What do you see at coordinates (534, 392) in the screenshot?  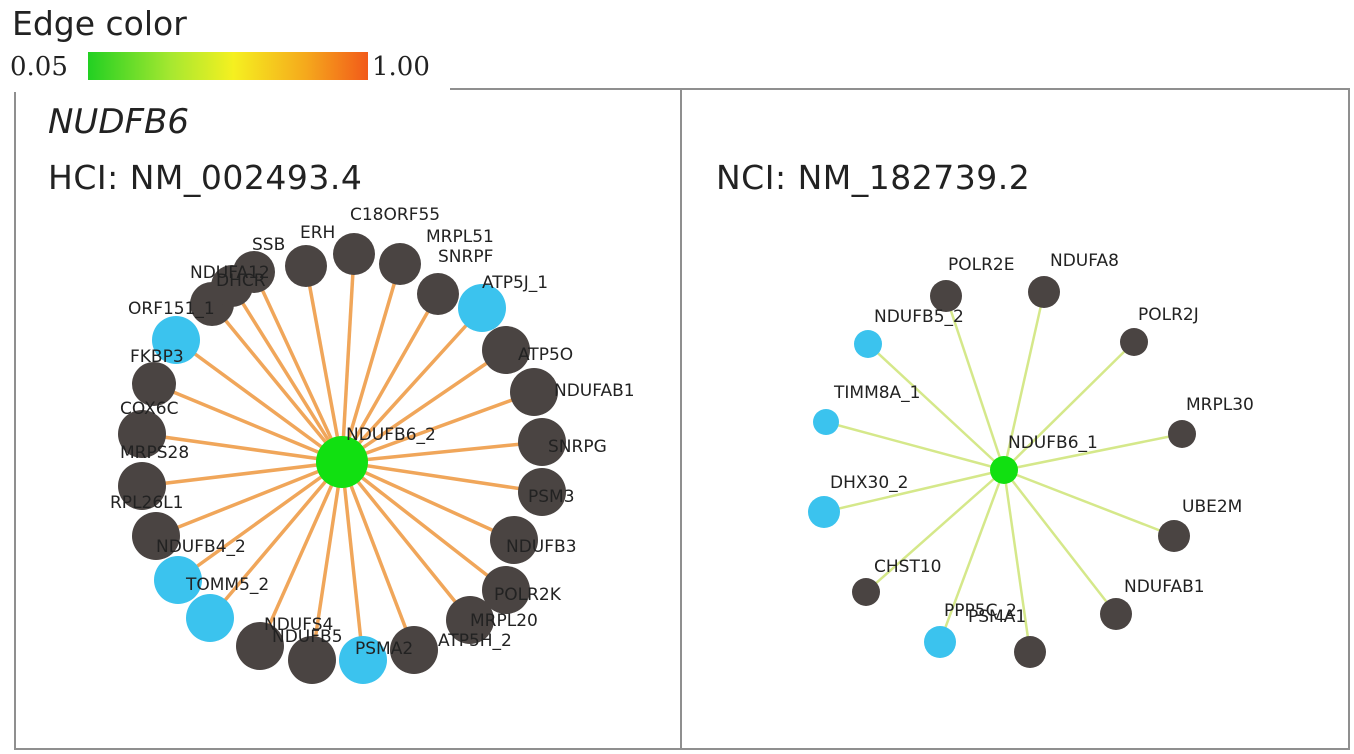 I see `left-node-ndufab1` at bounding box center [534, 392].